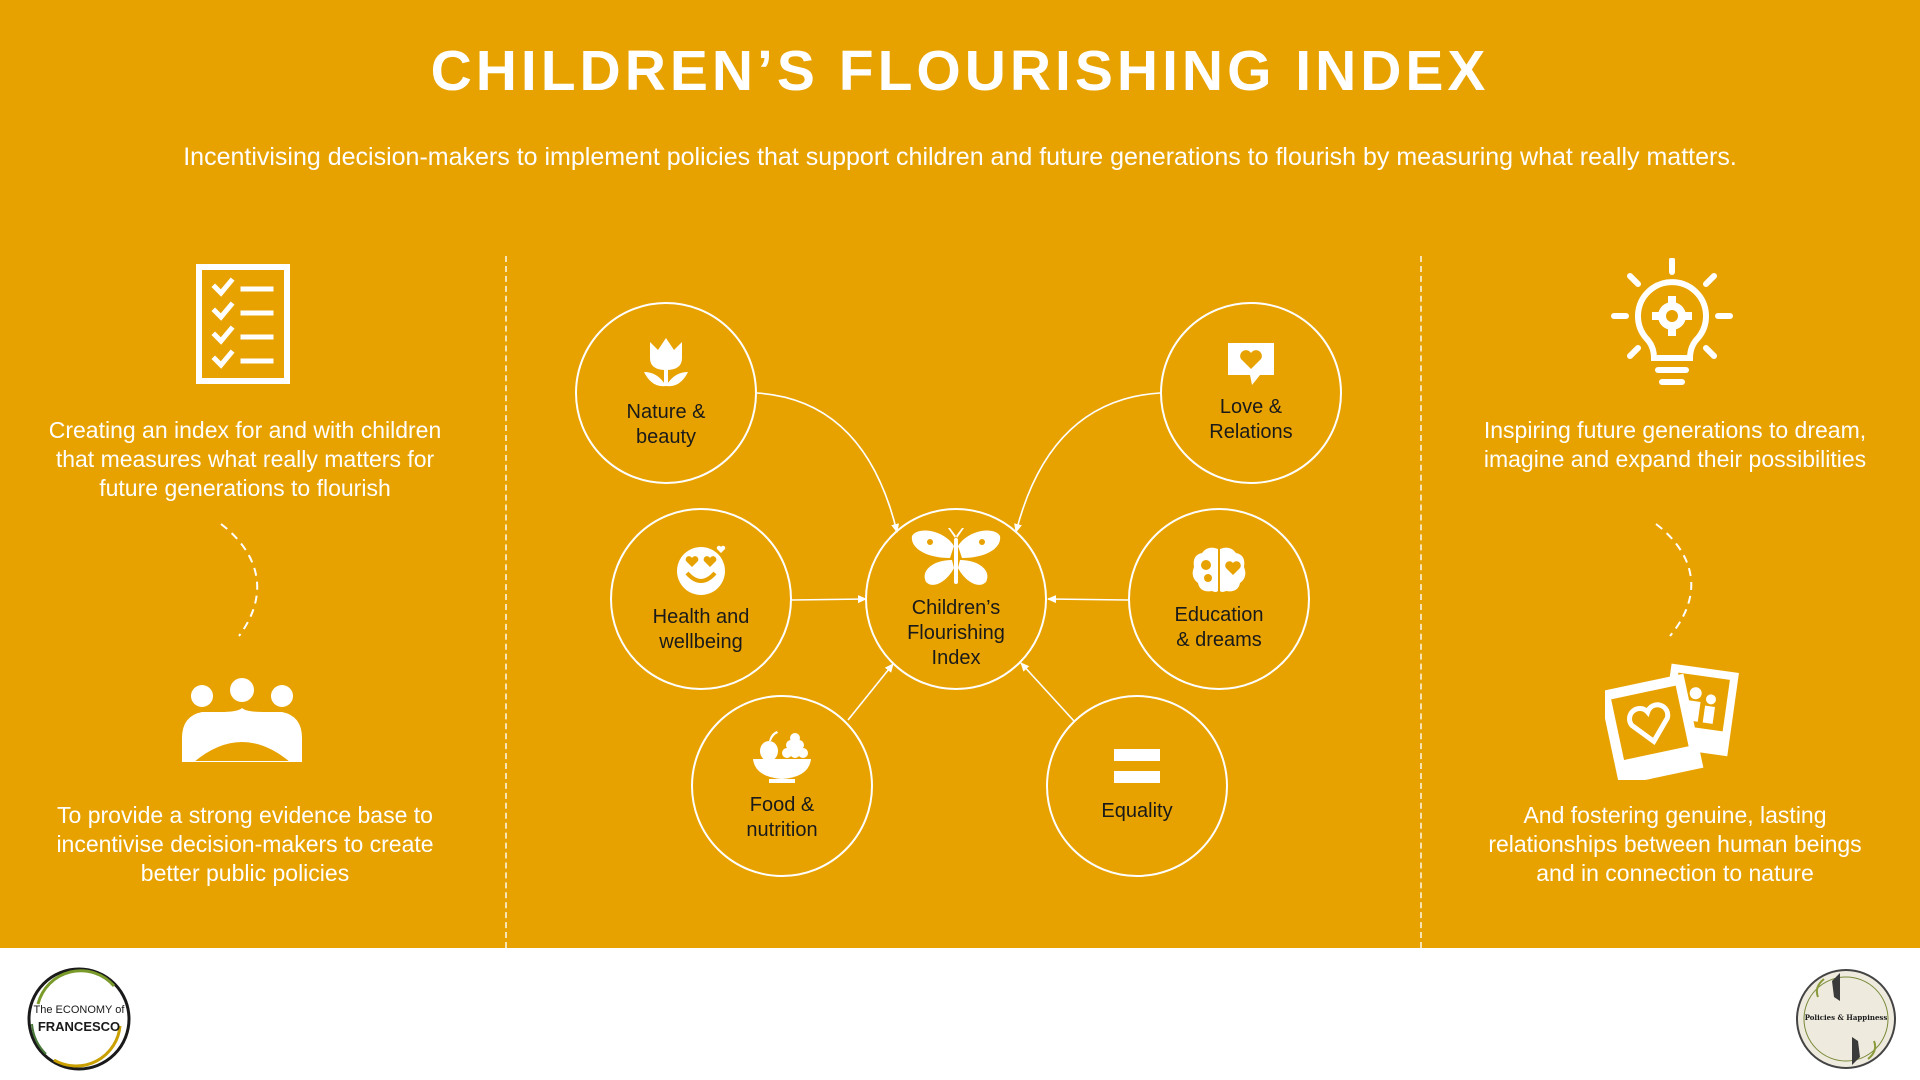  Describe the element at coordinates (1219, 599) in the screenshot. I see `node-education: Education & dreams` at that location.